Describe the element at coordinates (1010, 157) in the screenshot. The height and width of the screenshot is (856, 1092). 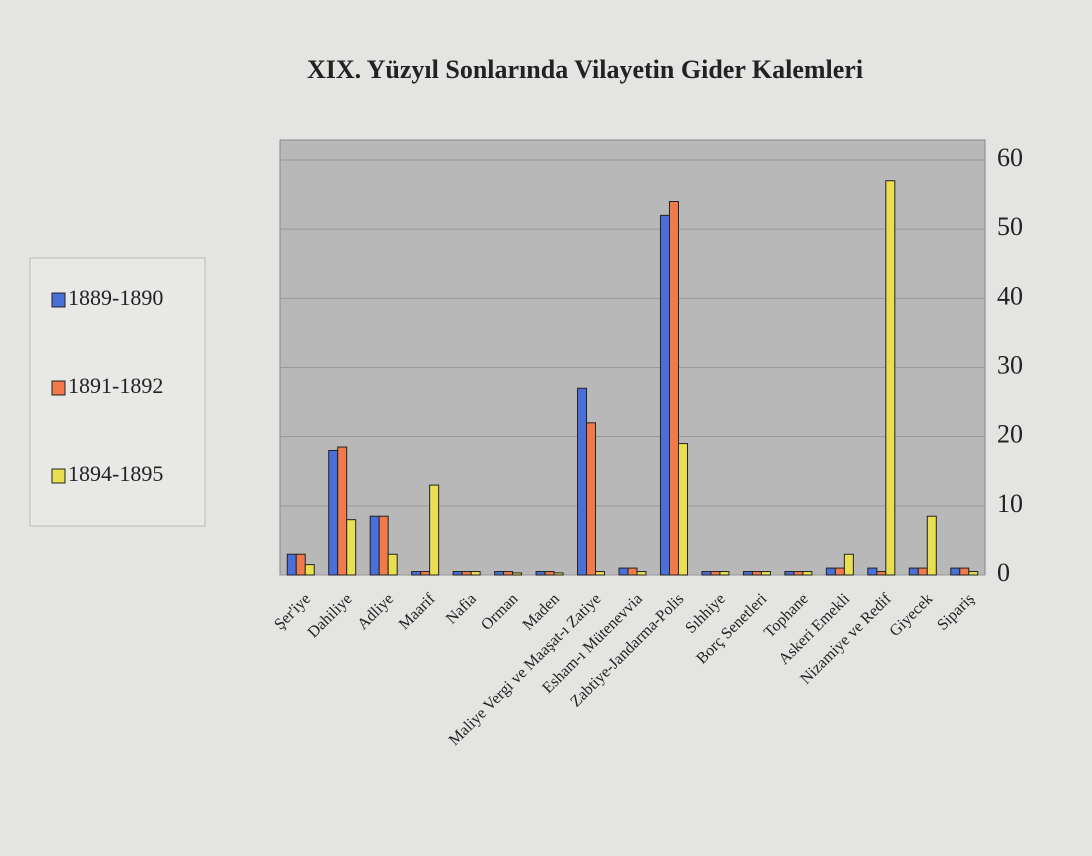
I see `y-tick-label: 60` at that location.